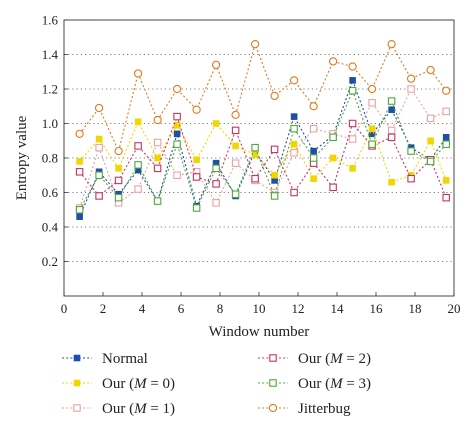 The image size is (474, 430). I want to click on x-axis-label: Window number, so click(259, 332).